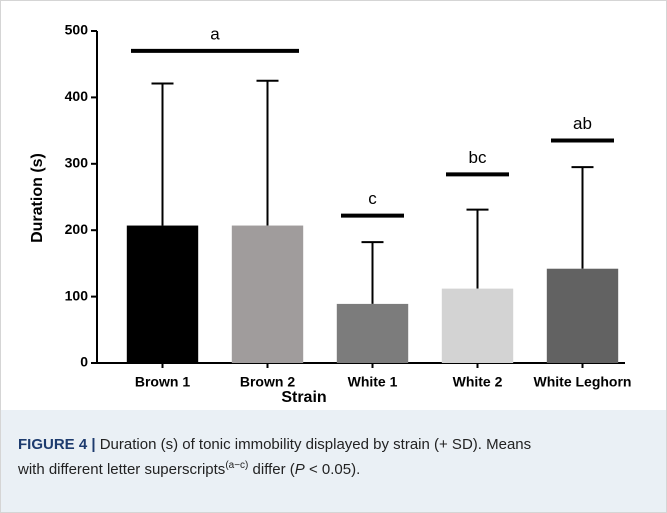 The image size is (667, 513). I want to click on caption-text: < 0.05)., so click(332, 469).